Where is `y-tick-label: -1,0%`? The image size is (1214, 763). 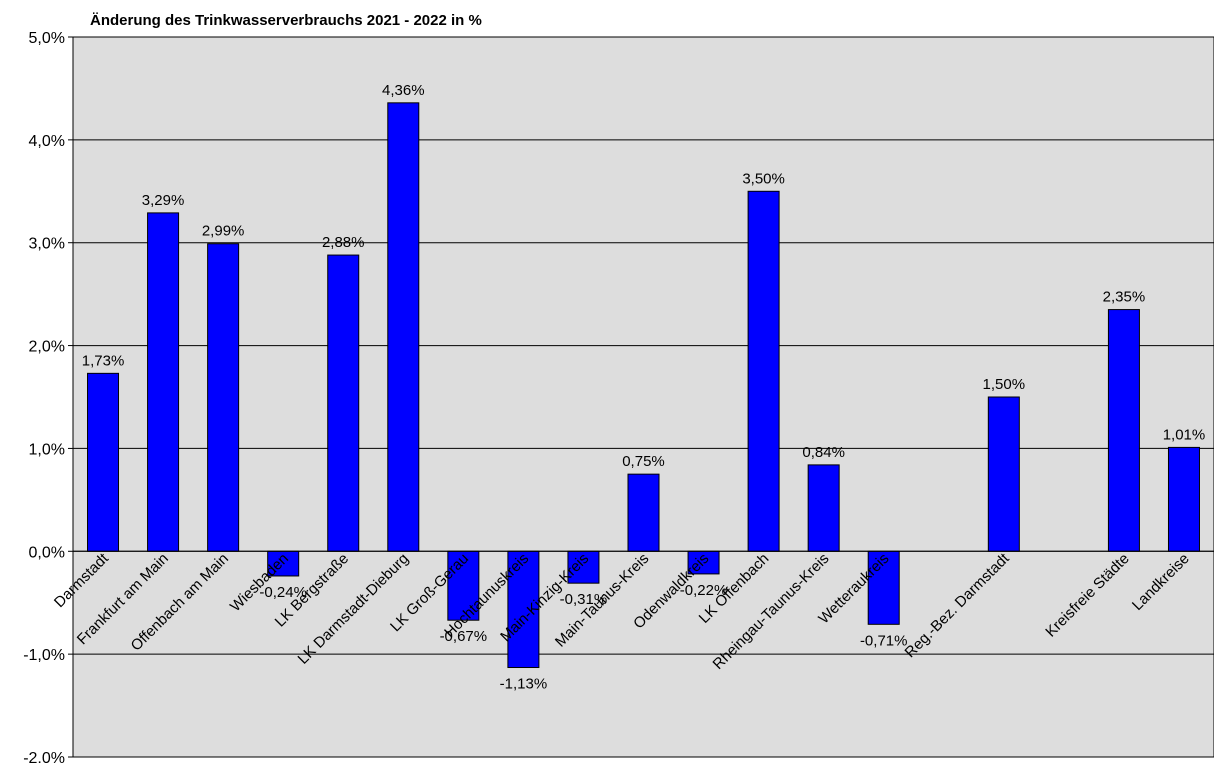
y-tick-label: -1,0% is located at coordinates (44, 655).